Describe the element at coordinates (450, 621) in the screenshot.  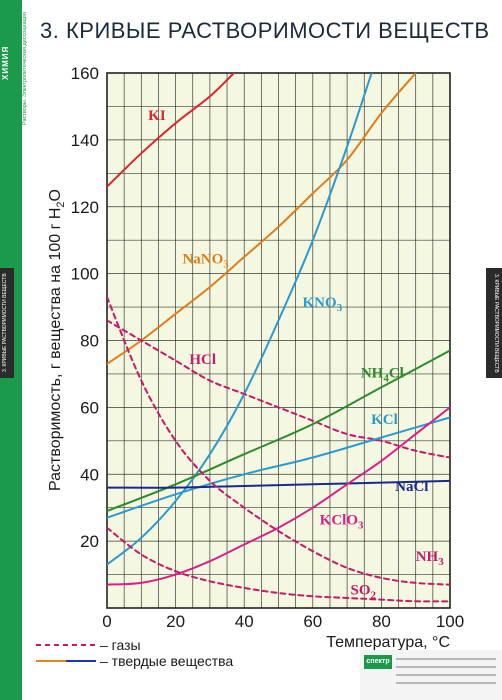
I see `x-tick-label: 100` at that location.